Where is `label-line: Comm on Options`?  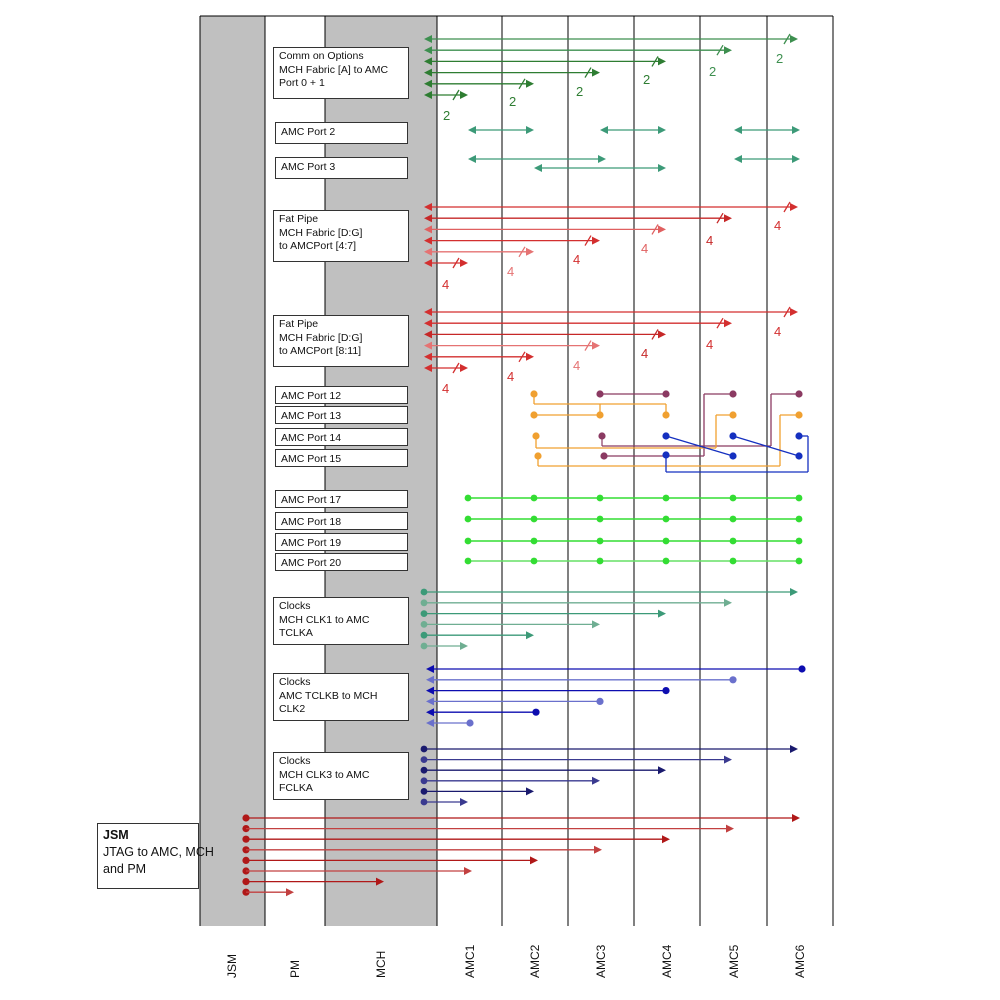
label-line: Comm on Options is located at coordinates (321, 56).